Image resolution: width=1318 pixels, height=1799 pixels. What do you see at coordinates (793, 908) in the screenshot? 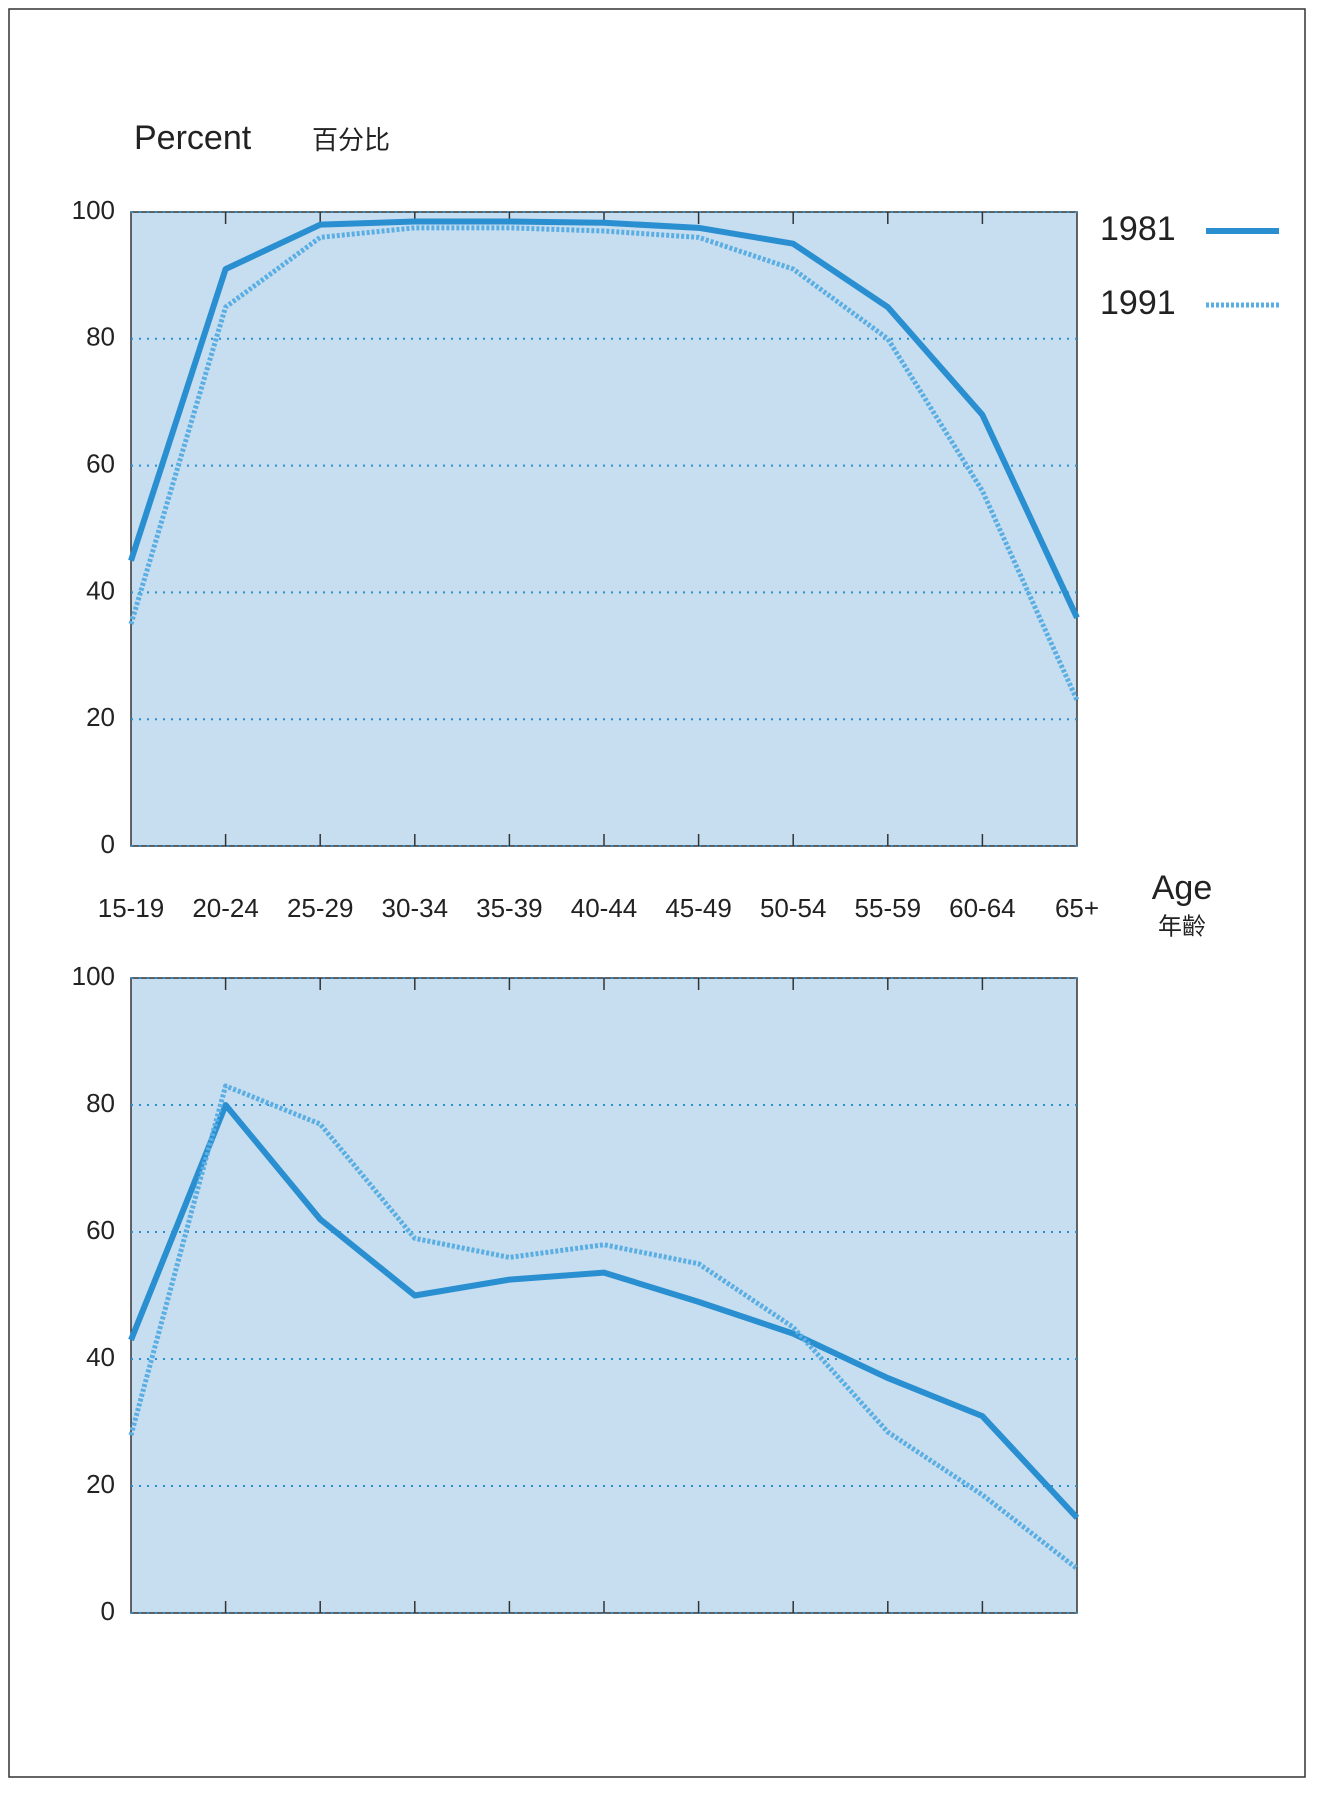
I see `x-tick-label: 50-54` at bounding box center [793, 908].